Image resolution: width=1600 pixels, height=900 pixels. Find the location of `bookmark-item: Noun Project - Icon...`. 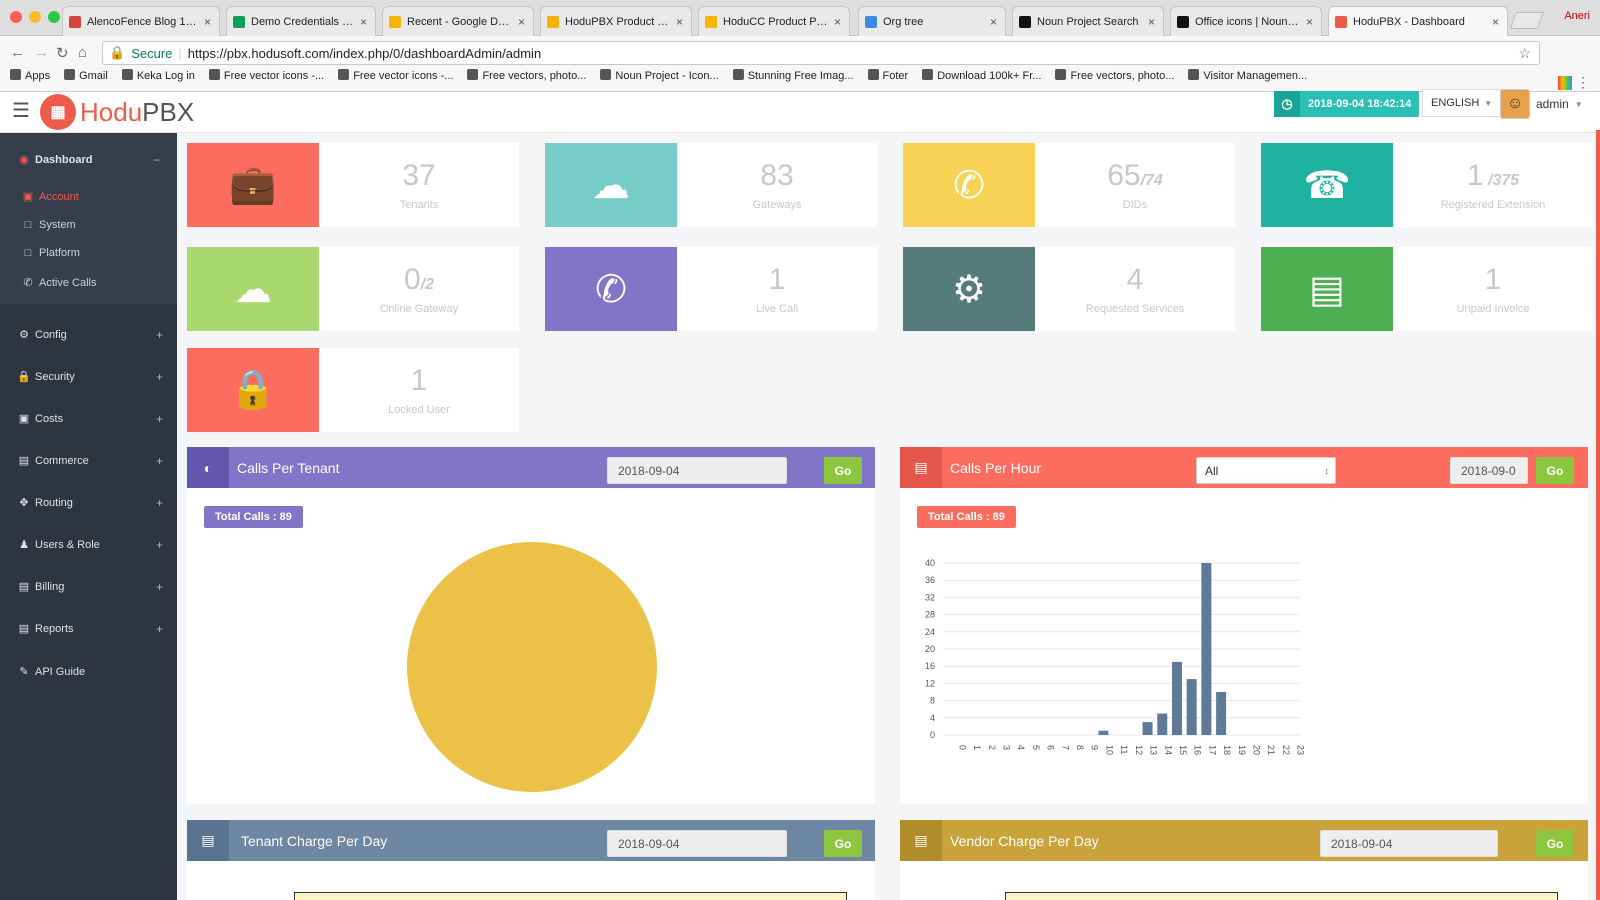

bookmark-item: Noun Project - Icon... is located at coordinates (659, 75).